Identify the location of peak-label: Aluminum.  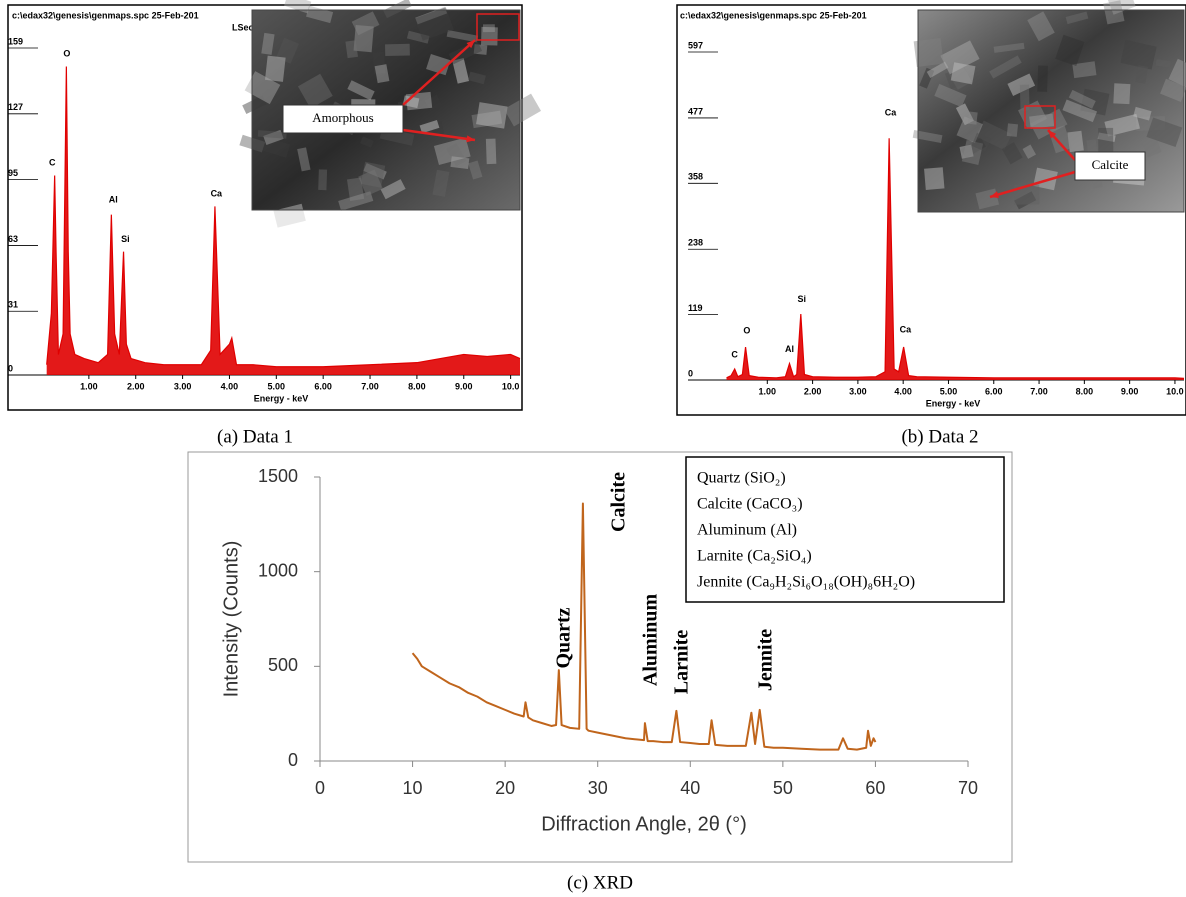
(651, 640).